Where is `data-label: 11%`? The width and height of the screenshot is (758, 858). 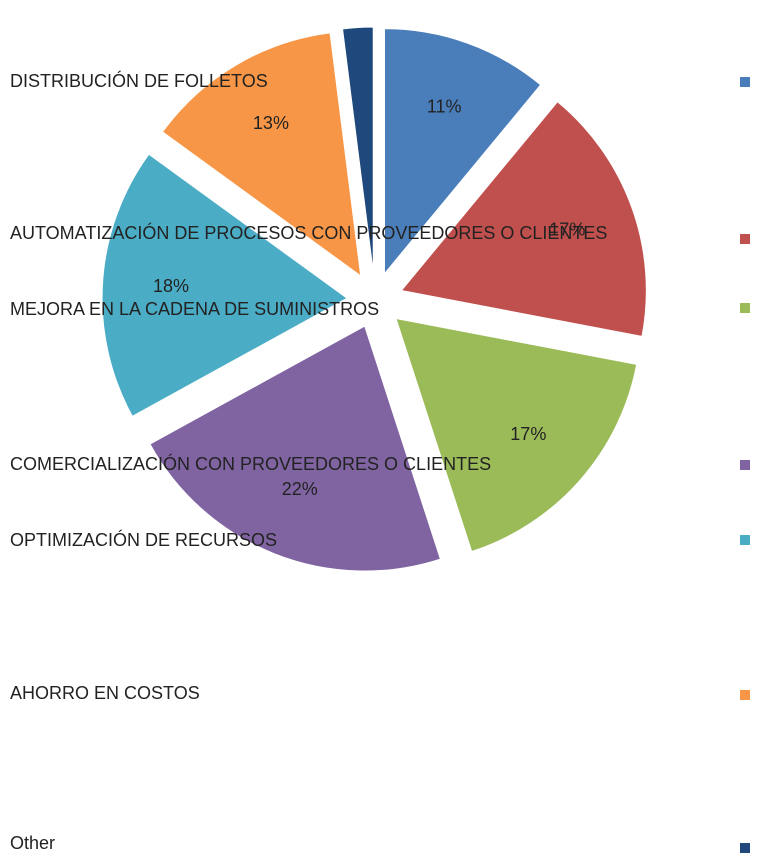 data-label: 11% is located at coordinates (444, 106).